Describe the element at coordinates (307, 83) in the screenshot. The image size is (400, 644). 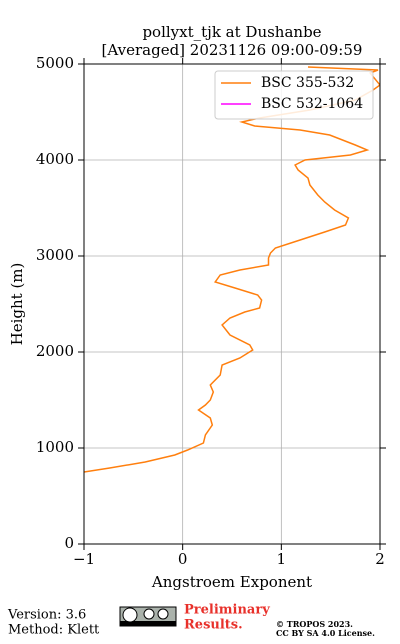
I see `legend-label: BSC 355-532` at that location.